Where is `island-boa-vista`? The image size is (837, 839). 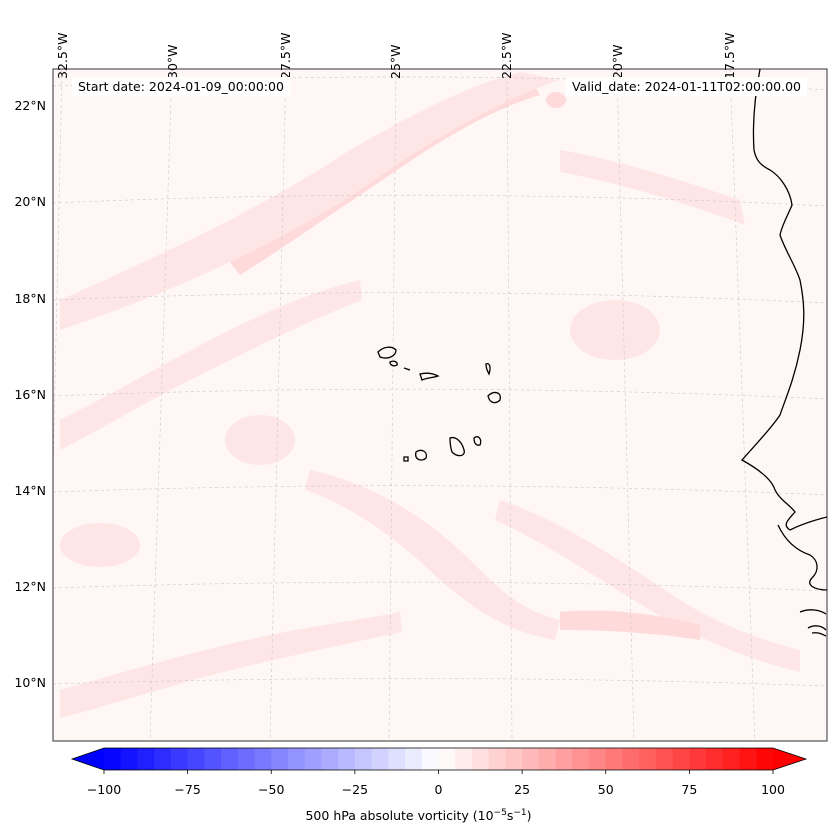
island-boa-vista is located at coordinates (494, 397).